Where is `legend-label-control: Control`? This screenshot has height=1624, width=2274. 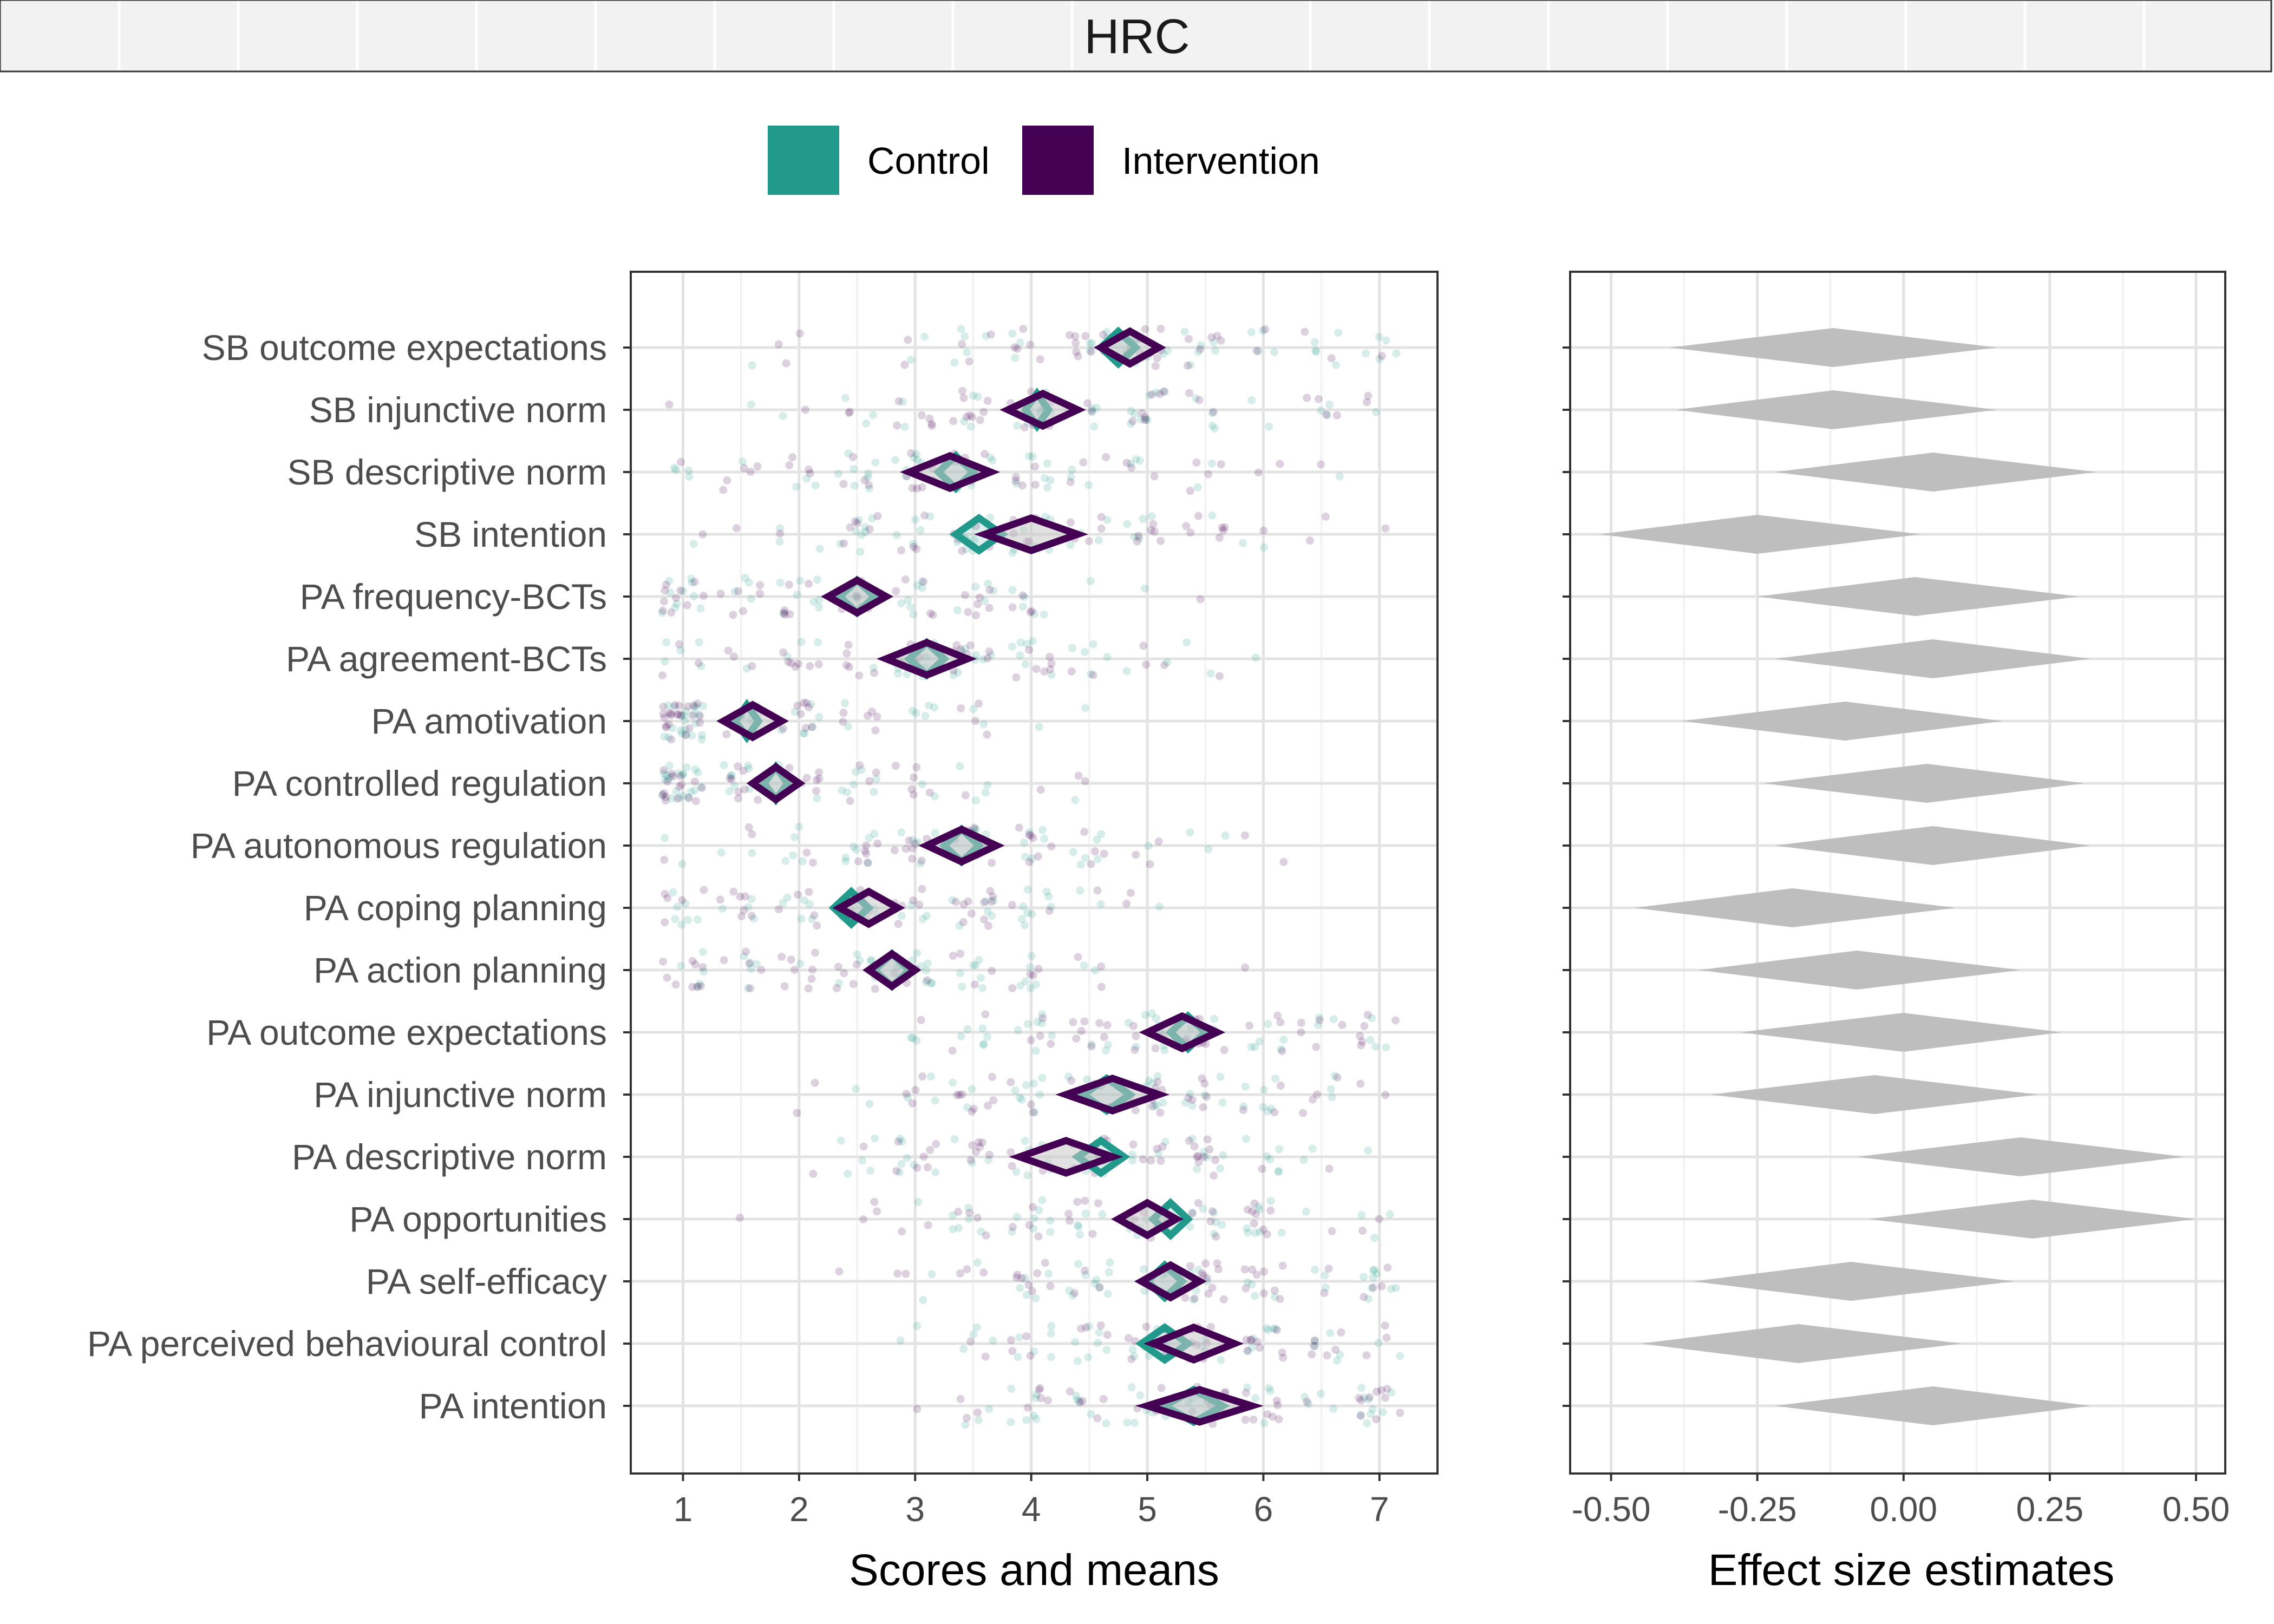 legend-label-control: Control is located at coordinates (929, 161).